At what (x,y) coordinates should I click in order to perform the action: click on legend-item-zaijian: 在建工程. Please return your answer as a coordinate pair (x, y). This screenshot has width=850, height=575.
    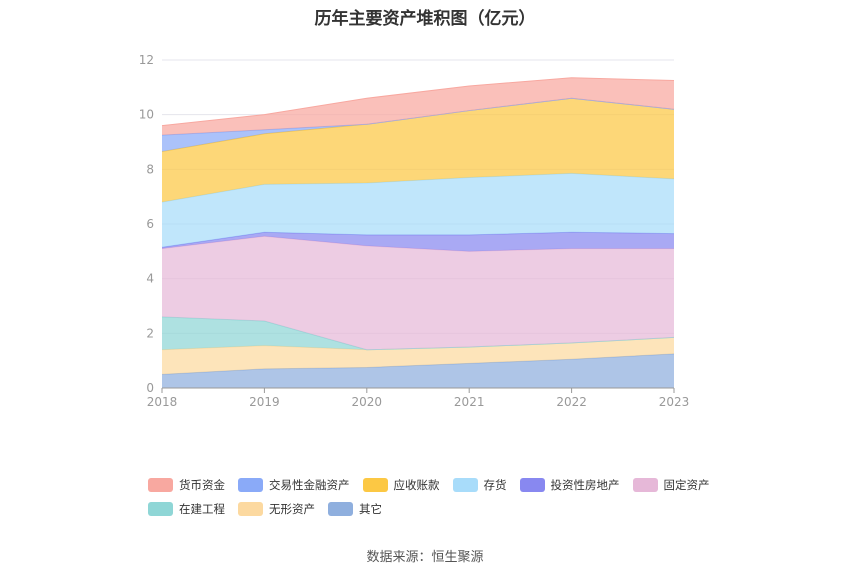
    Looking at the image, I should click on (186, 509).